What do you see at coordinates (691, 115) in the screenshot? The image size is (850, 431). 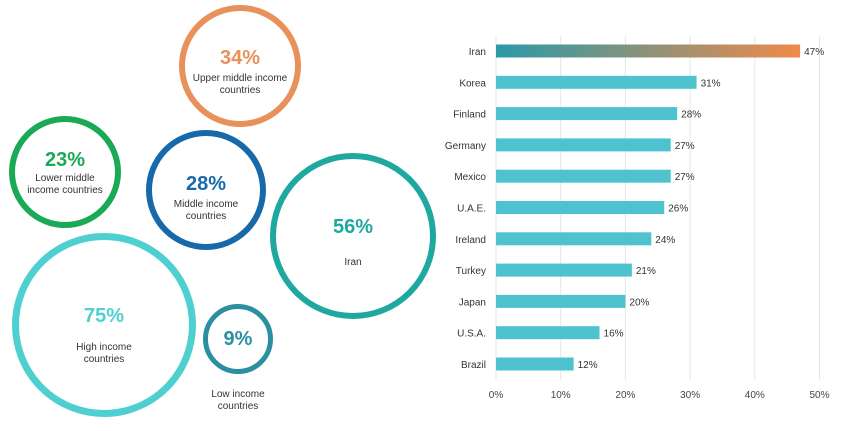 I see `value-label: 28%` at bounding box center [691, 115].